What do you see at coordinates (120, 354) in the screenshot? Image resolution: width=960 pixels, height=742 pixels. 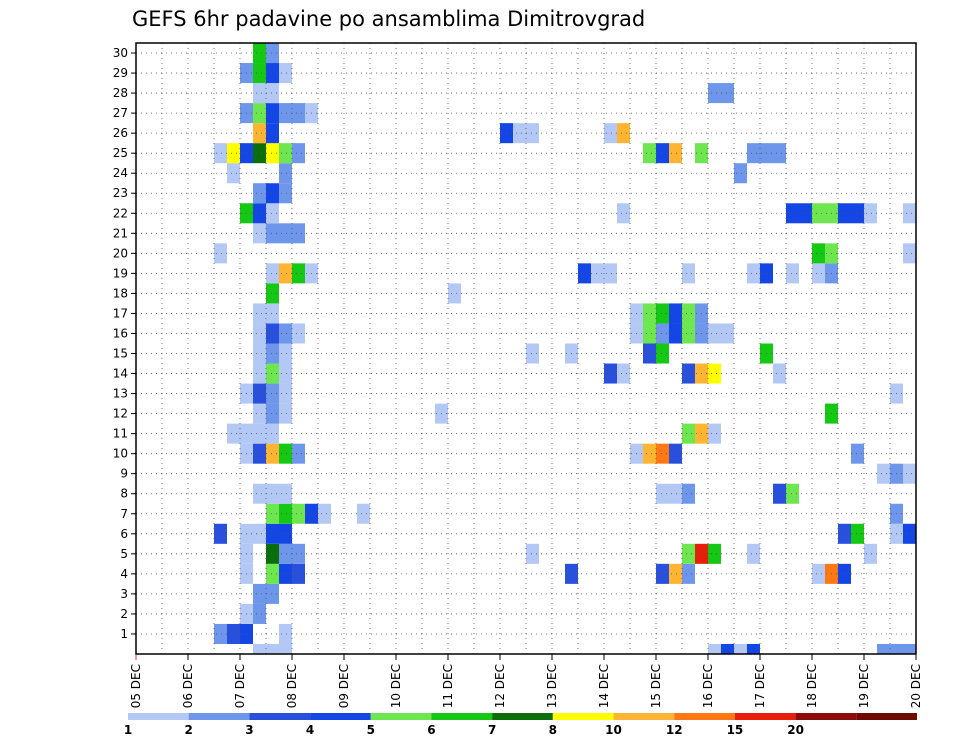 I see `y-tick-label: 15` at bounding box center [120, 354].